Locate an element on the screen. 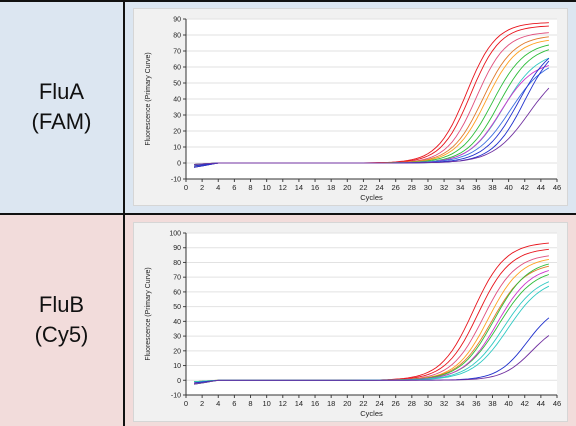 Image resolution: width=576 pixels, height=426 pixels. fluA-target-name: FluA is located at coordinates (61, 91).